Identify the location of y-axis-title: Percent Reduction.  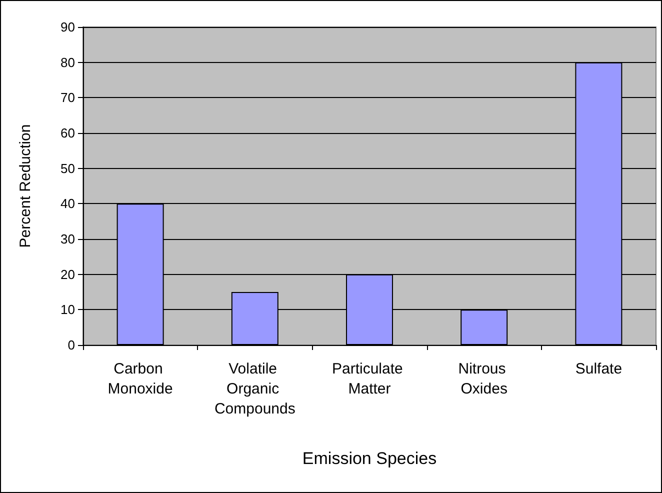
(25, 186).